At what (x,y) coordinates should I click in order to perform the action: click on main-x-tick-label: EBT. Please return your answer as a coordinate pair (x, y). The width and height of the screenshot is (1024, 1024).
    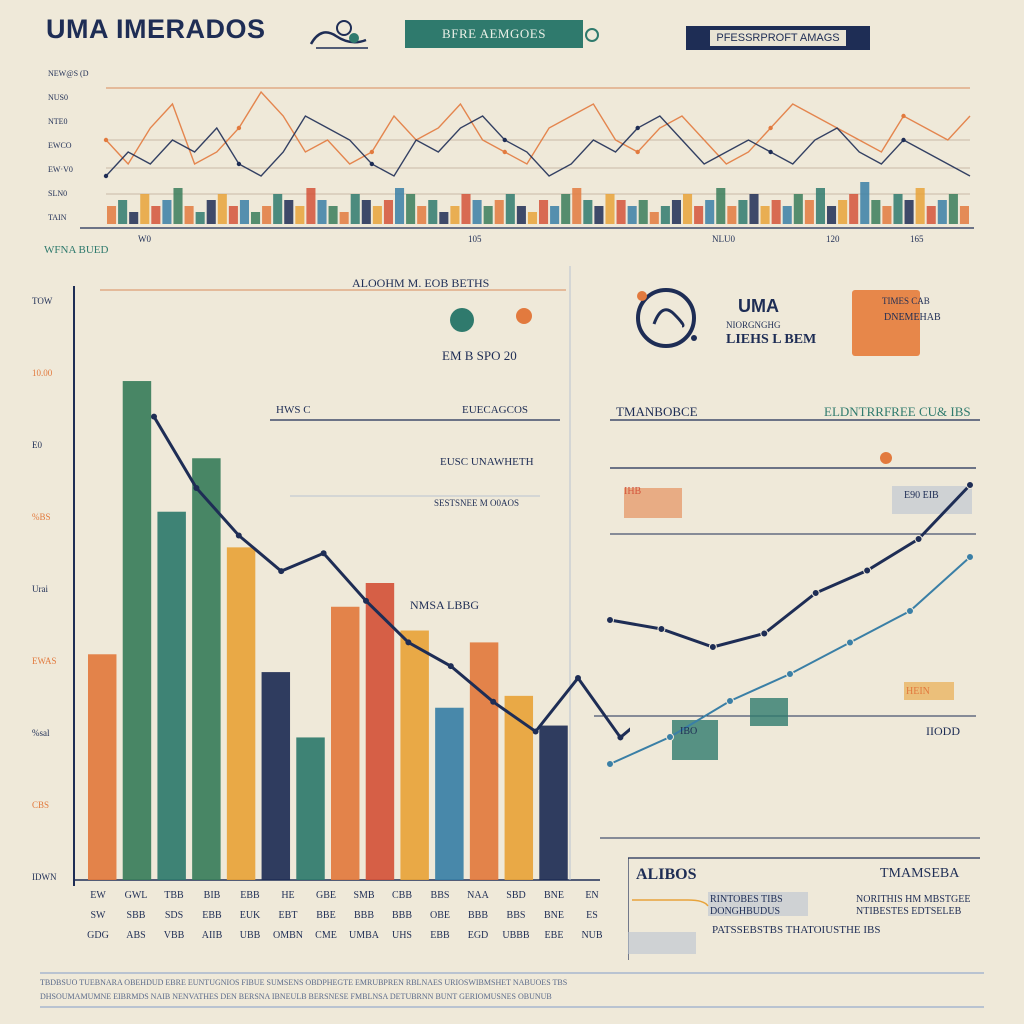
    Looking at the image, I should click on (288, 915).